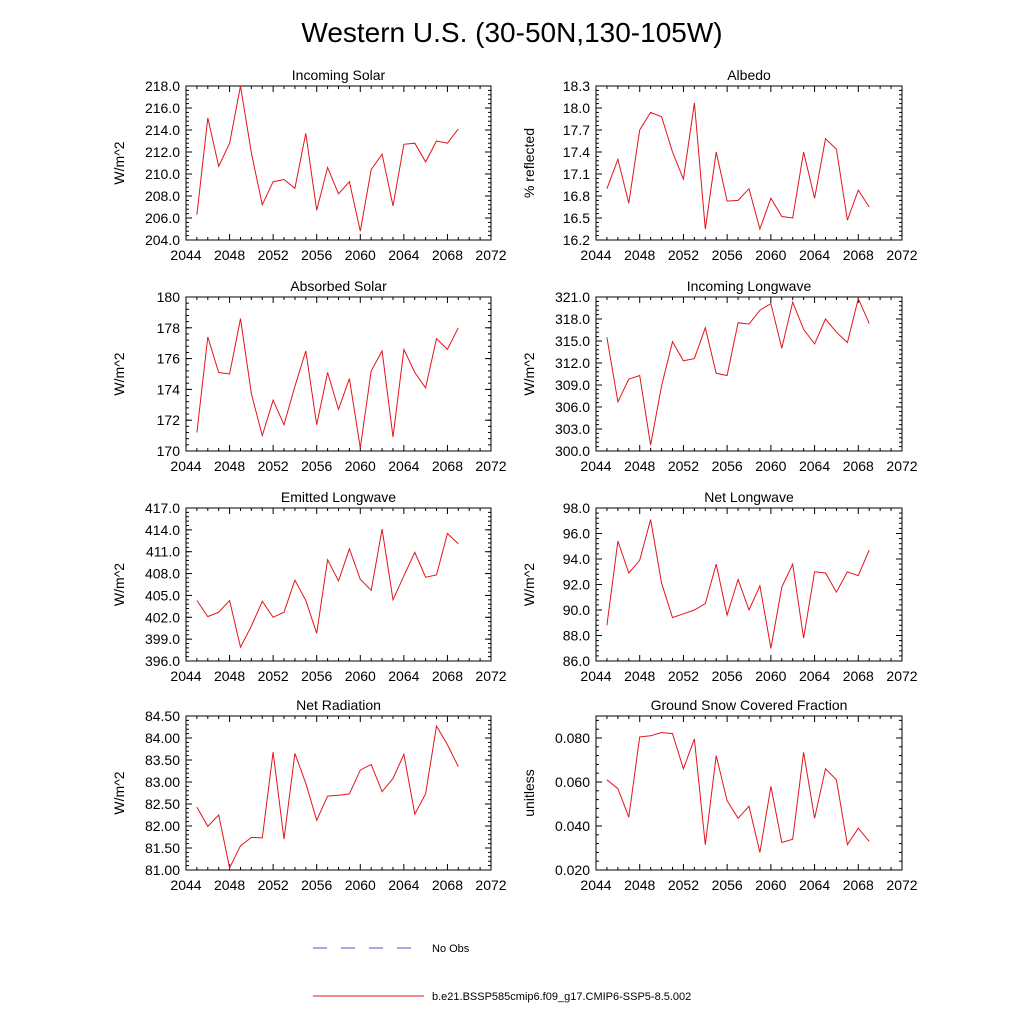 The image size is (1024, 1024). Describe the element at coordinates (338, 497) in the screenshot. I see `panel-title: Emitted Longwave` at that location.